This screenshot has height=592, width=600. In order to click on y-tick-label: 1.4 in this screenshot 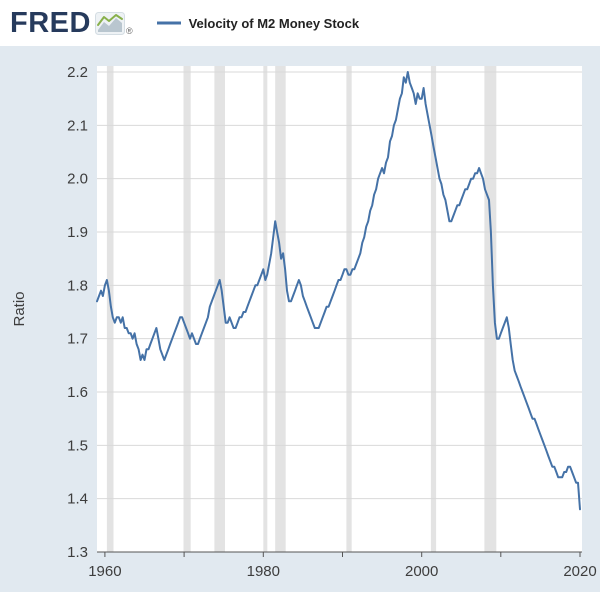, I will do `click(77, 499)`.